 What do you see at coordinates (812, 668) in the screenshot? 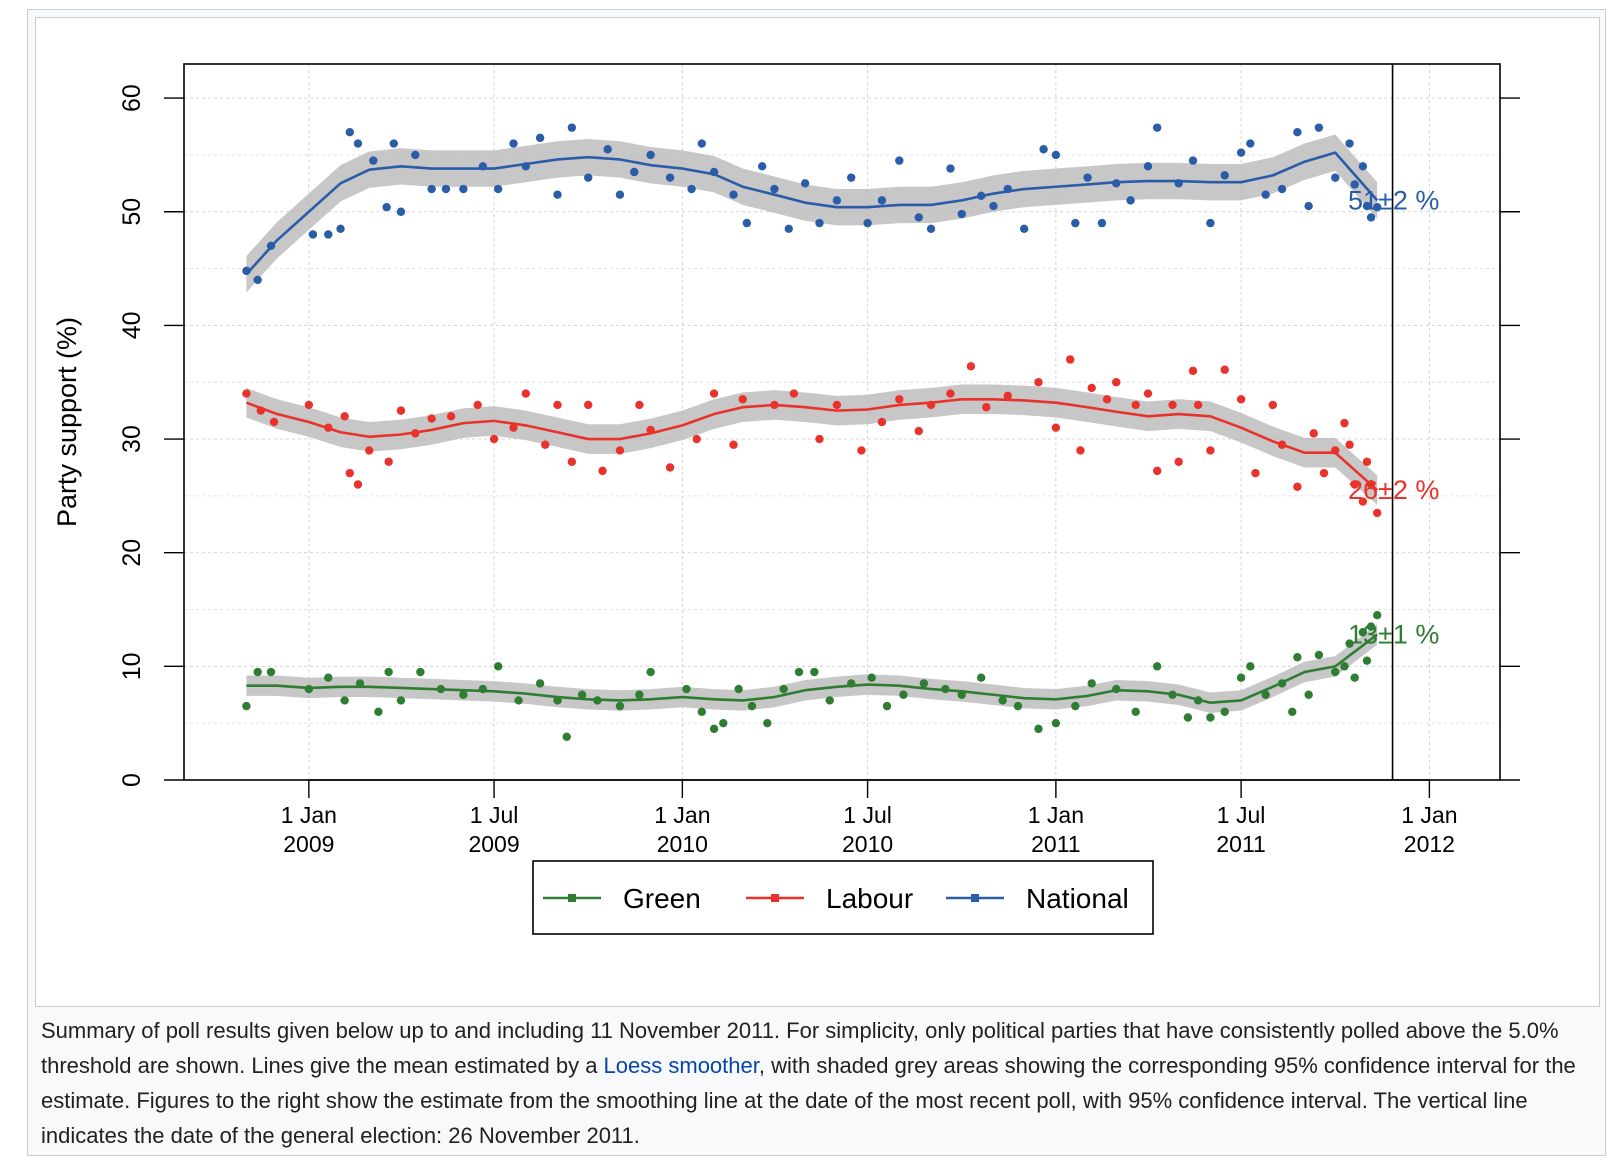
I see `green-confidence-band` at bounding box center [812, 668].